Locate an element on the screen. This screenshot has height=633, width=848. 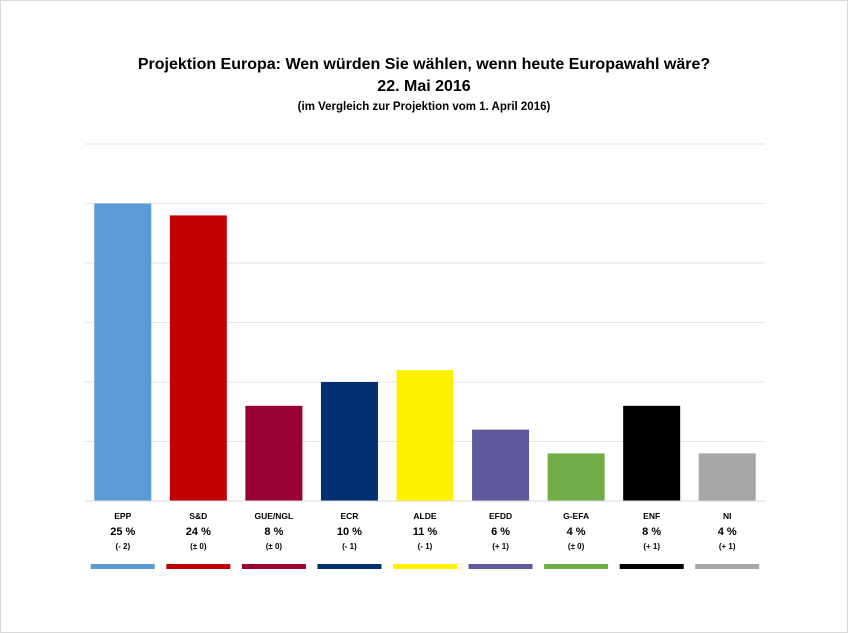
category-label: S&D is located at coordinates (198, 516).